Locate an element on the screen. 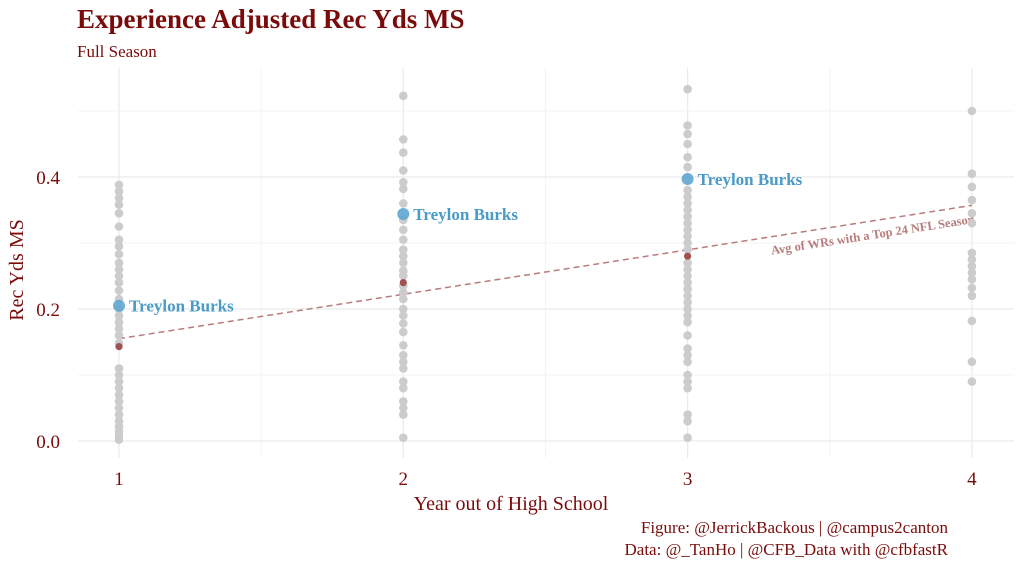  caption-line-figure: Figure: @JerrickBackous | @campus2canton is located at coordinates (794, 527).